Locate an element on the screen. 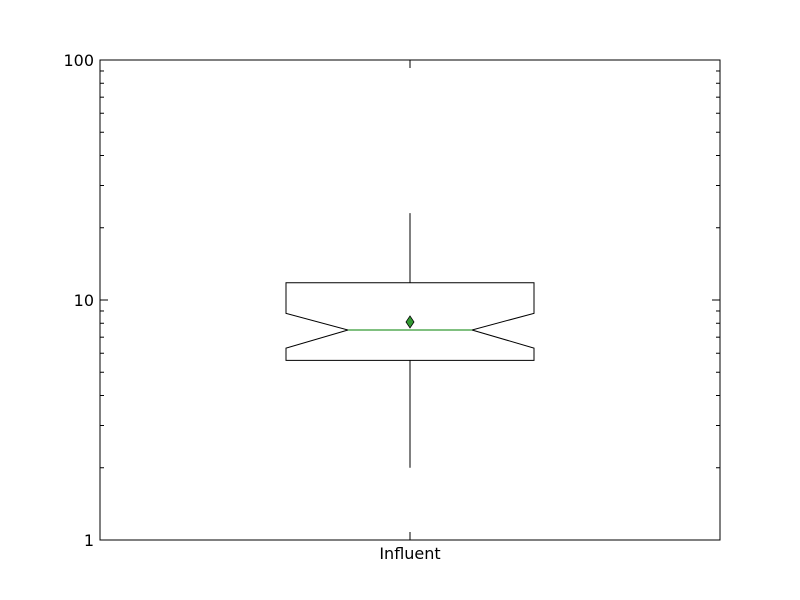 The image size is (800, 600). mean-marker is located at coordinates (410, 322).